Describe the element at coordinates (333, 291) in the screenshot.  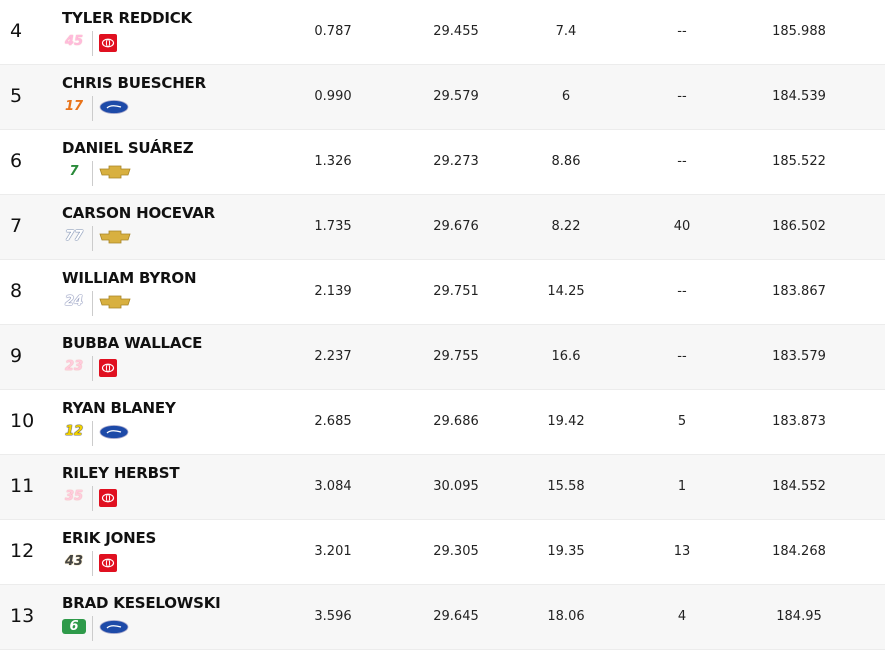
I see `stat-cell: 2.139` at that location.